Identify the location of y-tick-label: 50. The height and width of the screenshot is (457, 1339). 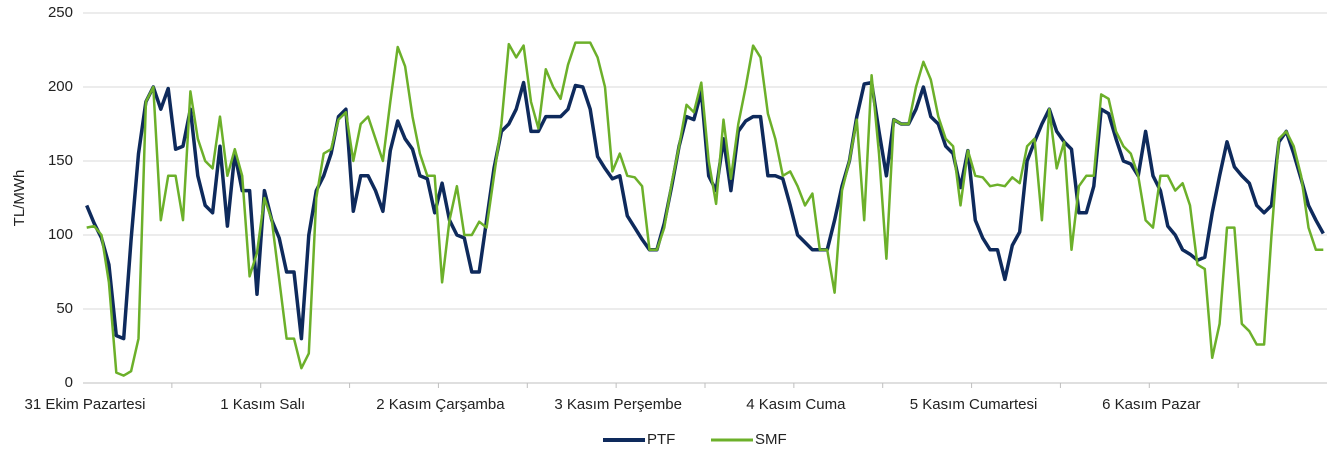
(64, 308).